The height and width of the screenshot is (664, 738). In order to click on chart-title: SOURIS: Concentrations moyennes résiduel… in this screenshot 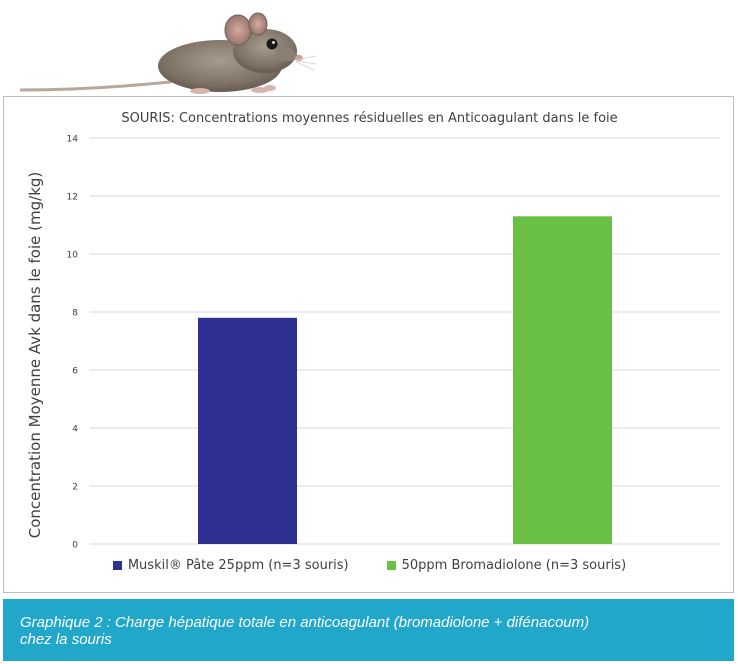, I will do `click(369, 118)`.